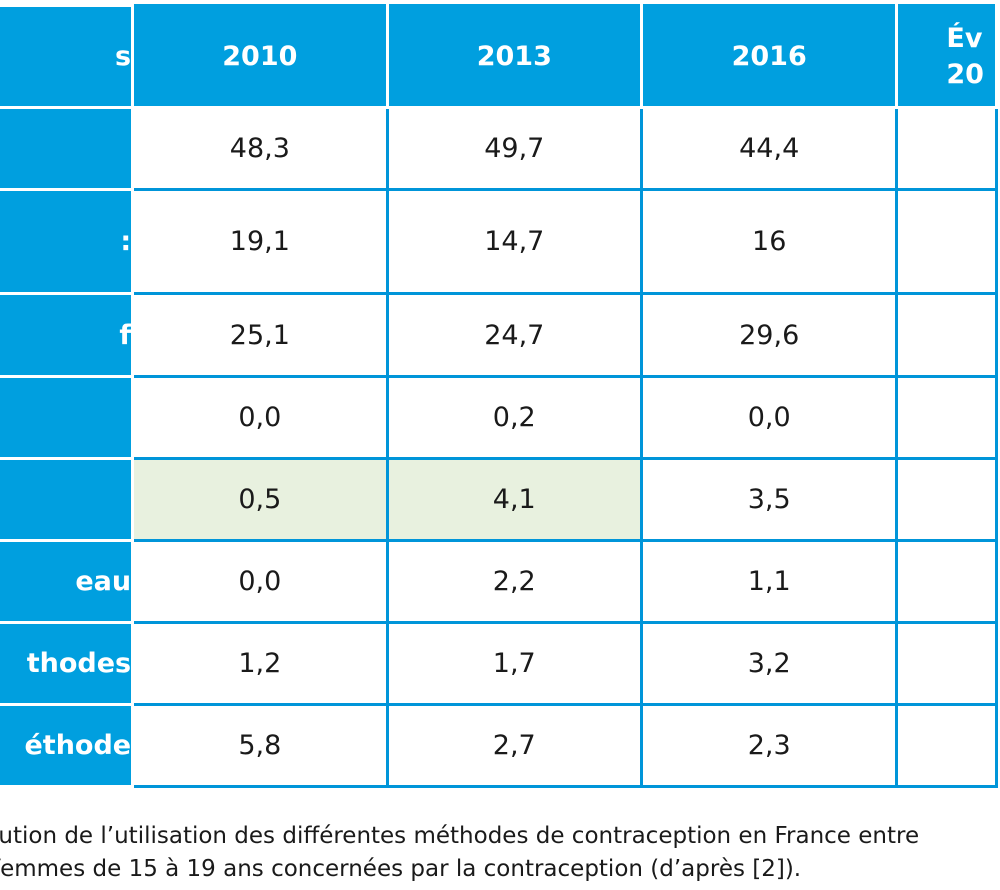  What do you see at coordinates (769, 56) in the screenshot?
I see `header-year-2016: 2016` at bounding box center [769, 56].